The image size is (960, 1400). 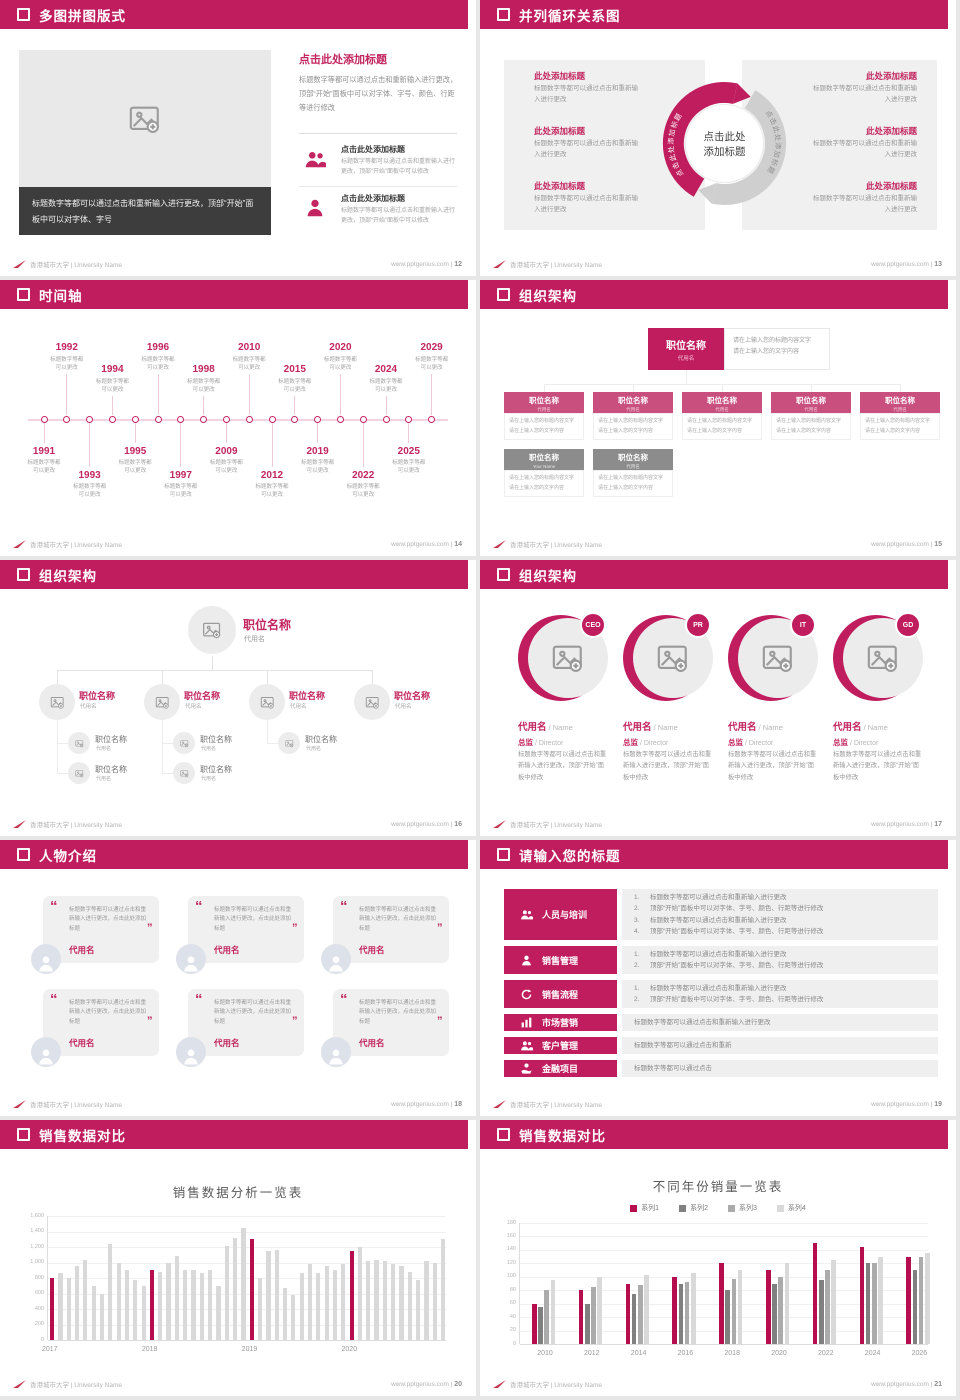 I want to click on page-number: 21, so click(x=938, y=1384).